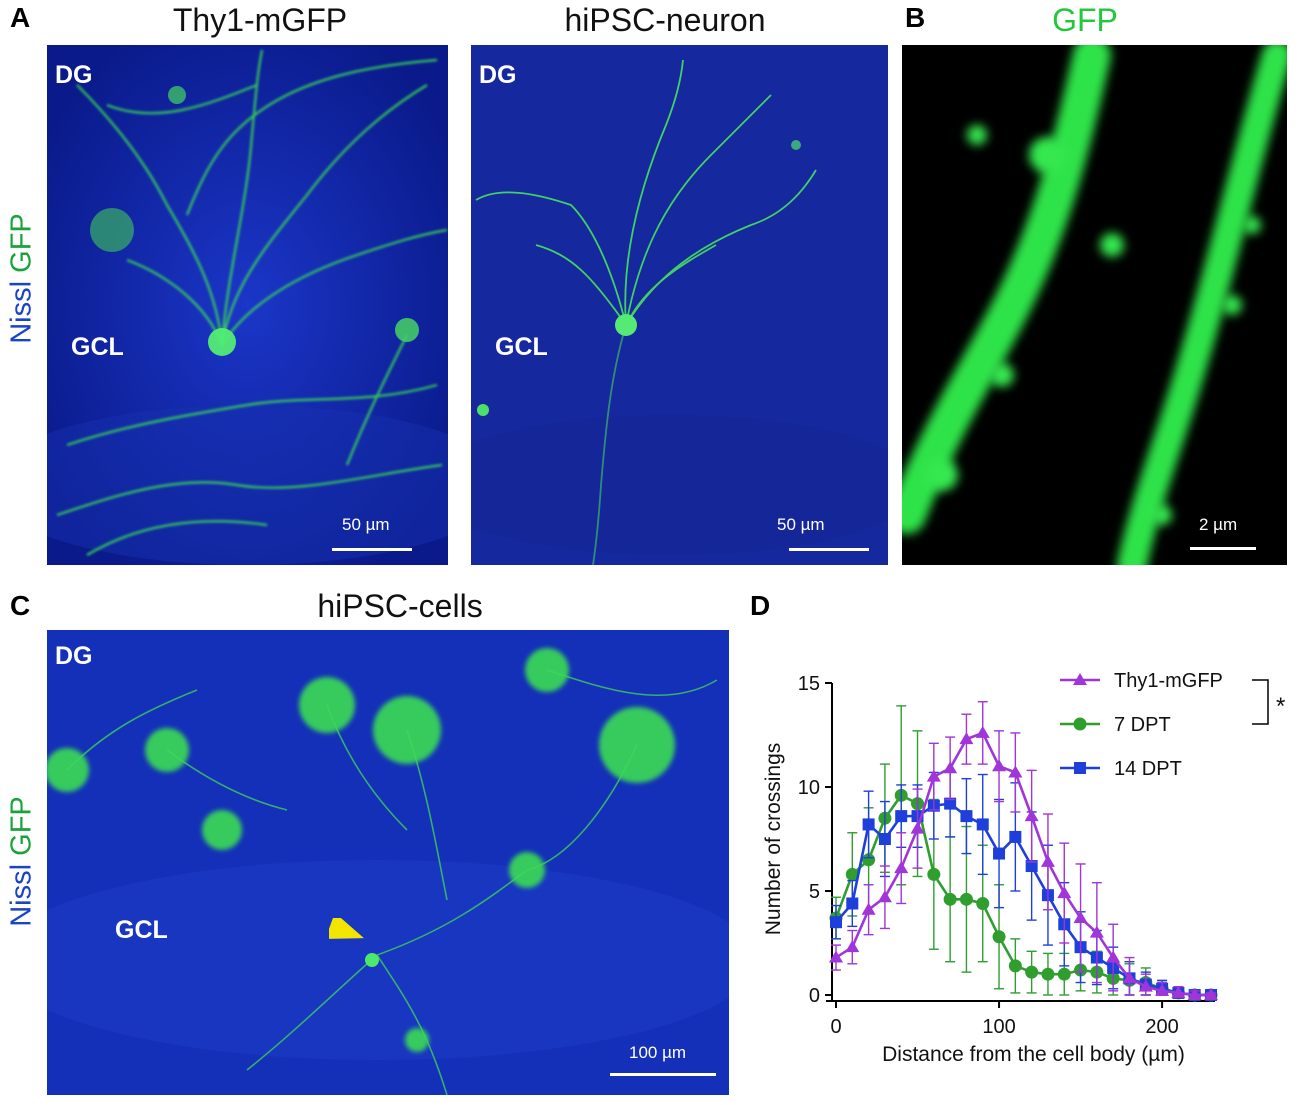 The height and width of the screenshot is (1105, 1300). What do you see at coordinates (20, 17) in the screenshot?
I see `panel-letter-a: A` at bounding box center [20, 17].